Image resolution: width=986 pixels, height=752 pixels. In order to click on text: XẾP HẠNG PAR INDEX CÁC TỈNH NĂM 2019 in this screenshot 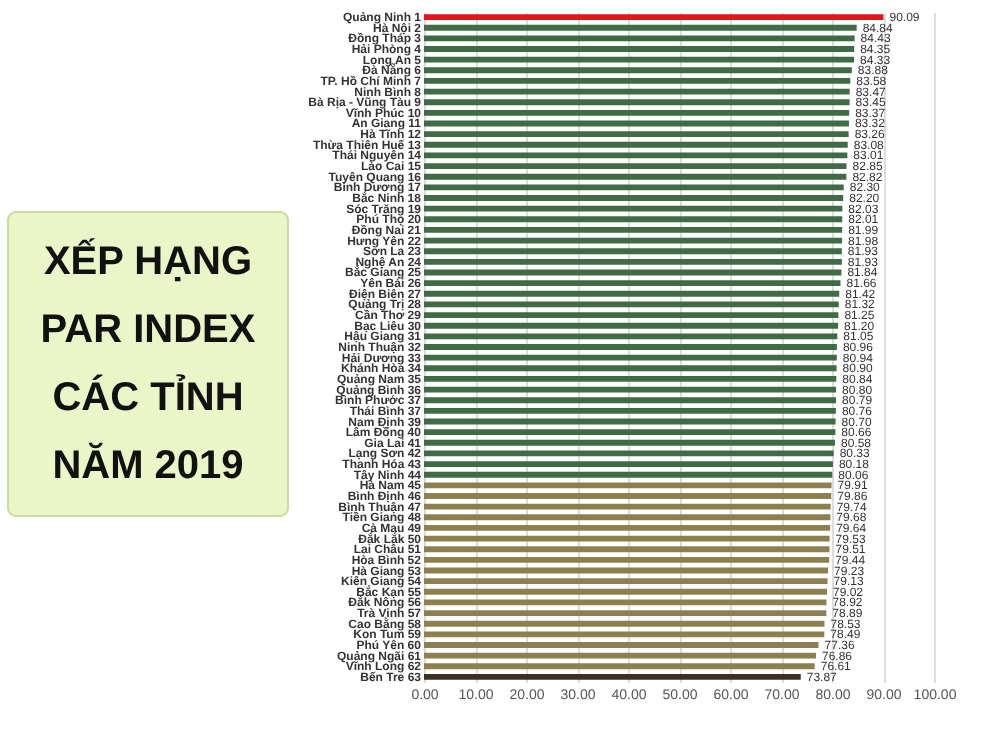, I will do `click(148, 363)`.